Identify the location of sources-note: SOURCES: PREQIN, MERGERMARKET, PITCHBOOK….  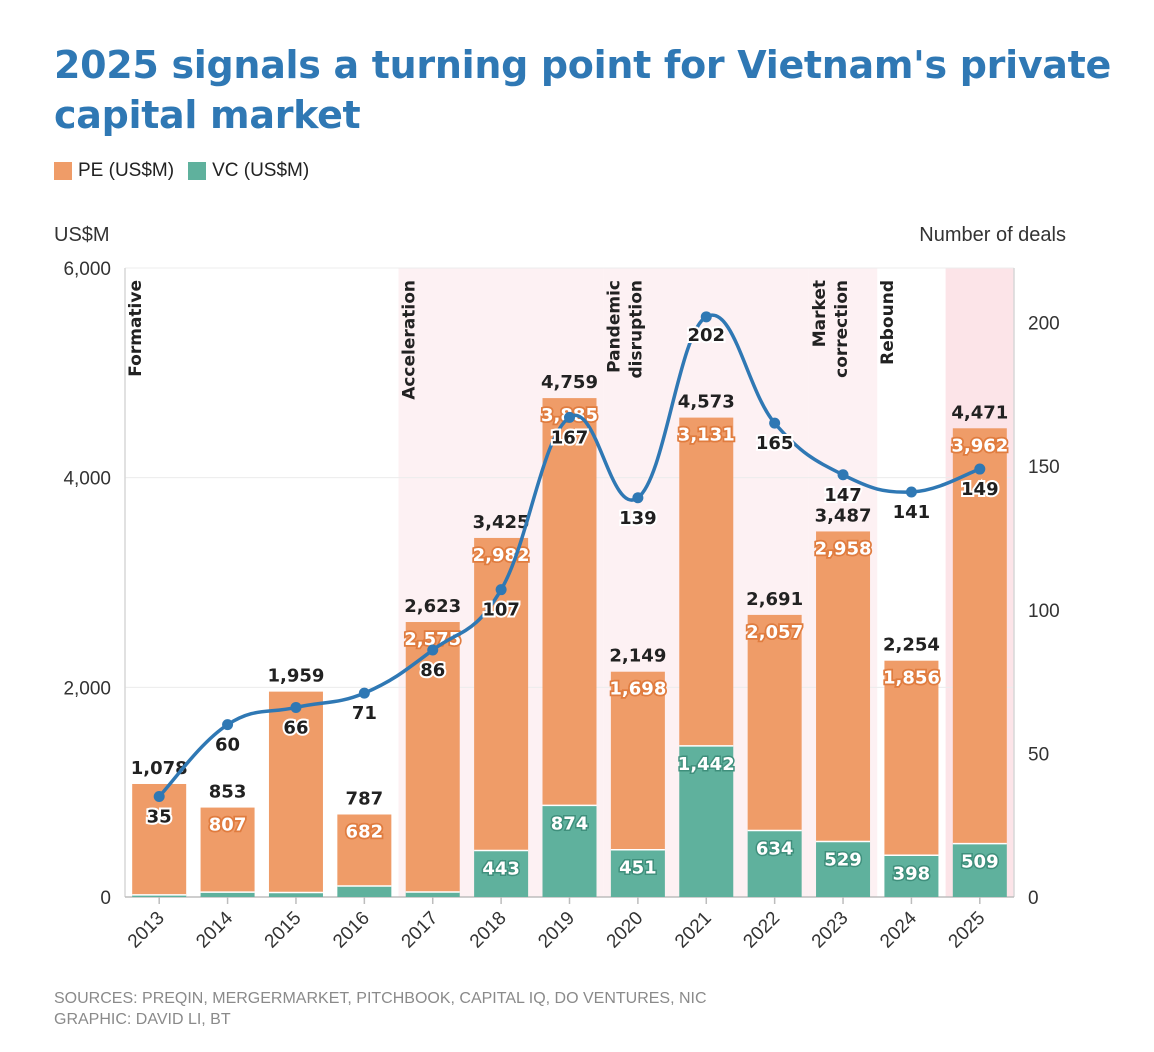
(380, 998).